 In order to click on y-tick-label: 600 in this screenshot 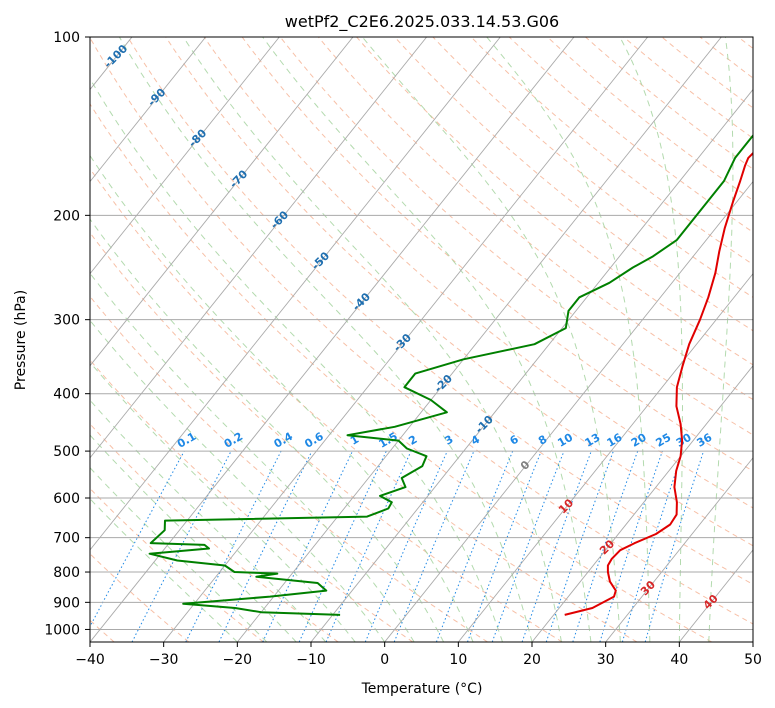, I will do `click(66, 499)`.